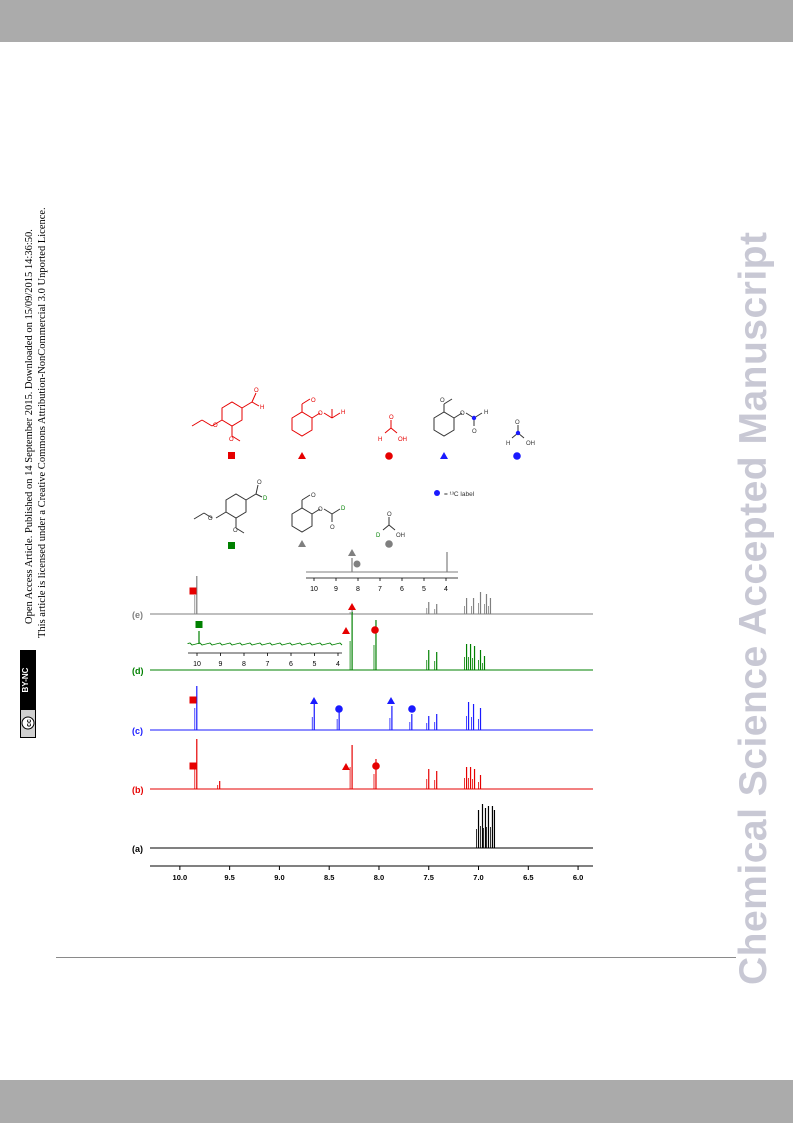 This screenshot has width=793, height=1123. I want to click on atom-h-3: H, so click(380, 440).